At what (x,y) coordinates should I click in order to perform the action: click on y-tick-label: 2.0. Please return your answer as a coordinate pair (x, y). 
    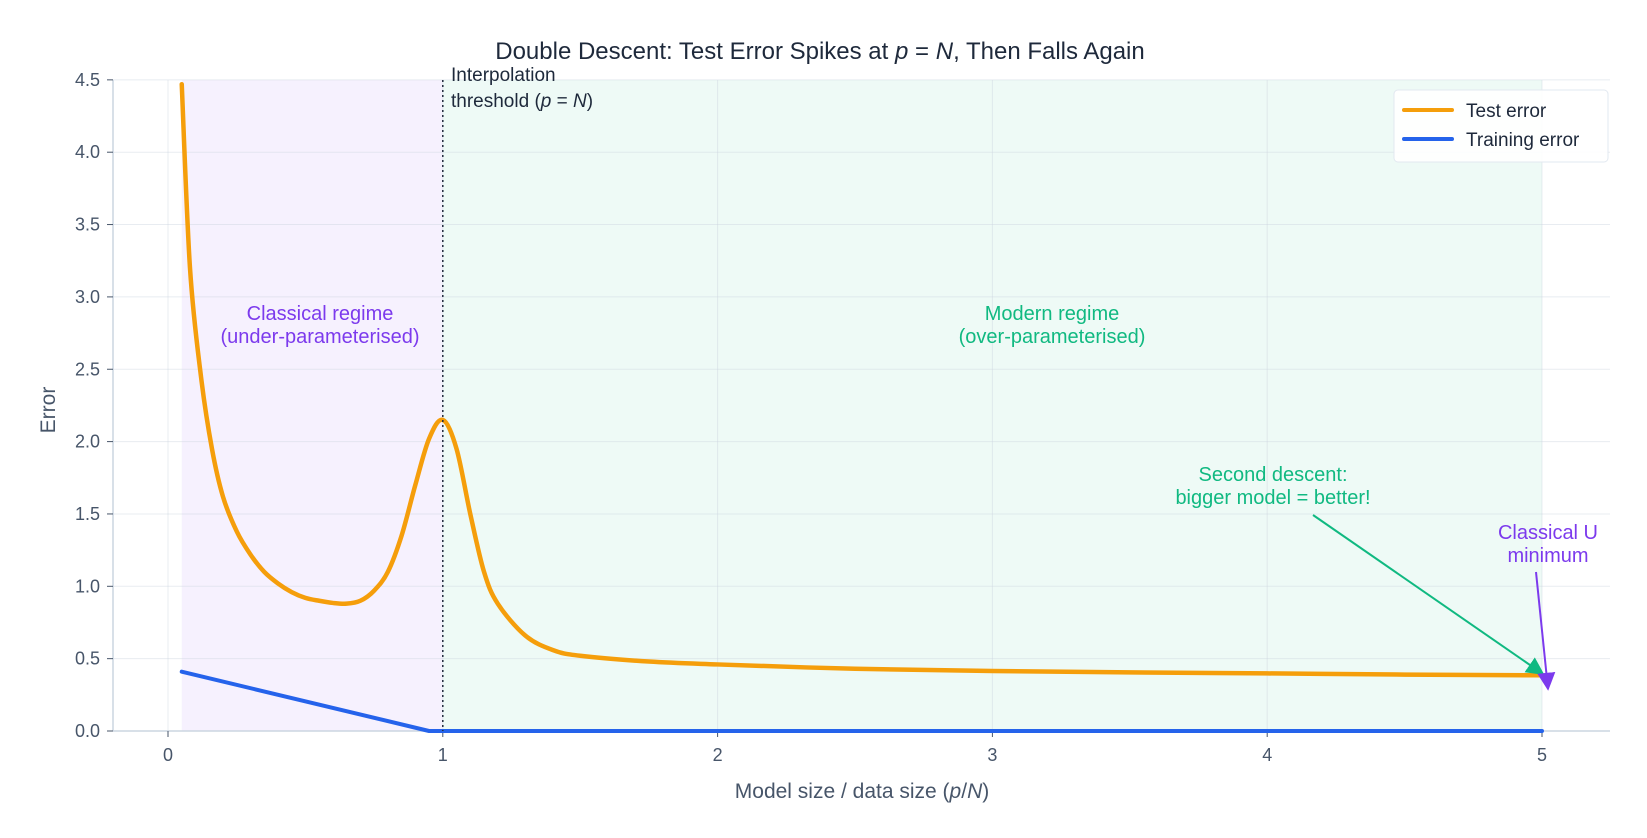
    Looking at the image, I should click on (87, 442).